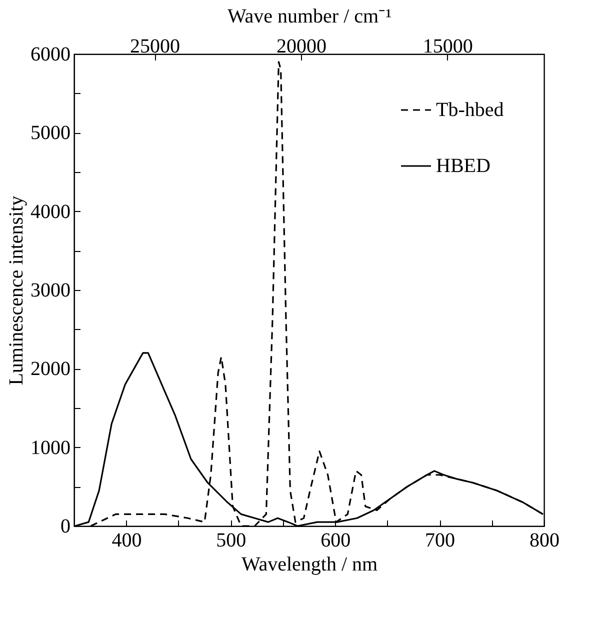  Describe the element at coordinates (50, 211) in the screenshot. I see `y-tick-label: 4000` at that location.